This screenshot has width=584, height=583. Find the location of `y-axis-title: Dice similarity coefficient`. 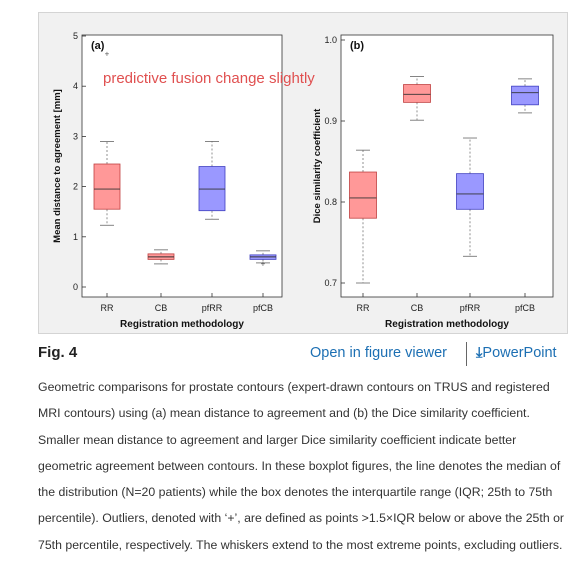

y-axis-title: Dice similarity coefficient is located at coordinates (317, 165).